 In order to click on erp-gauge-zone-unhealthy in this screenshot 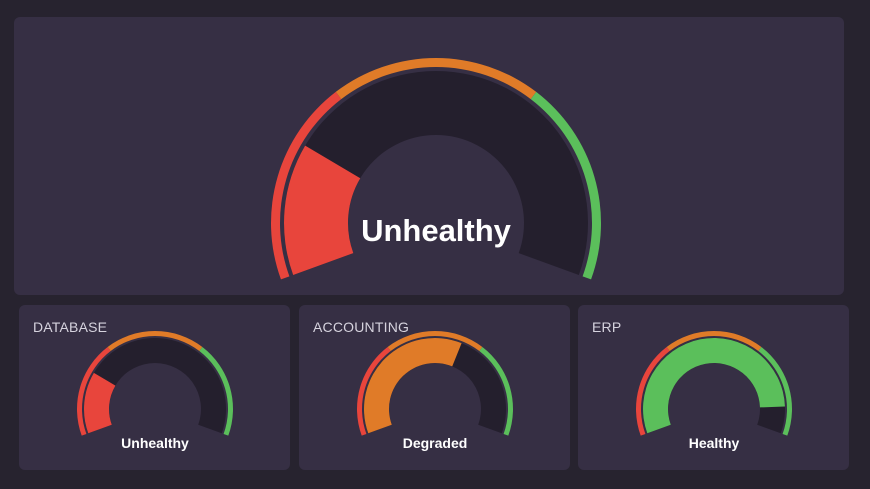, I will do `click(653, 391)`.